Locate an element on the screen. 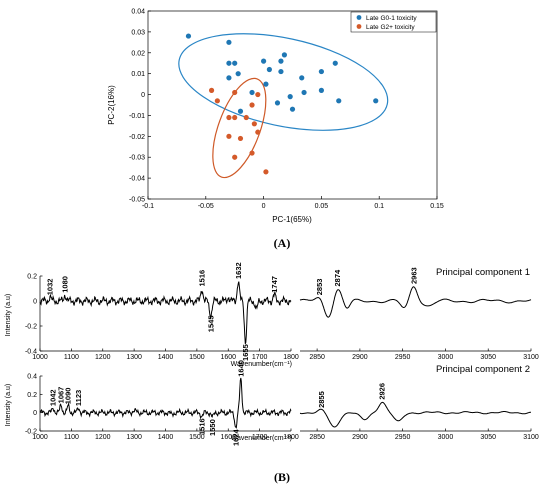 This screenshot has height=489, width=550. peak-label: 1090 is located at coordinates (68, 396).